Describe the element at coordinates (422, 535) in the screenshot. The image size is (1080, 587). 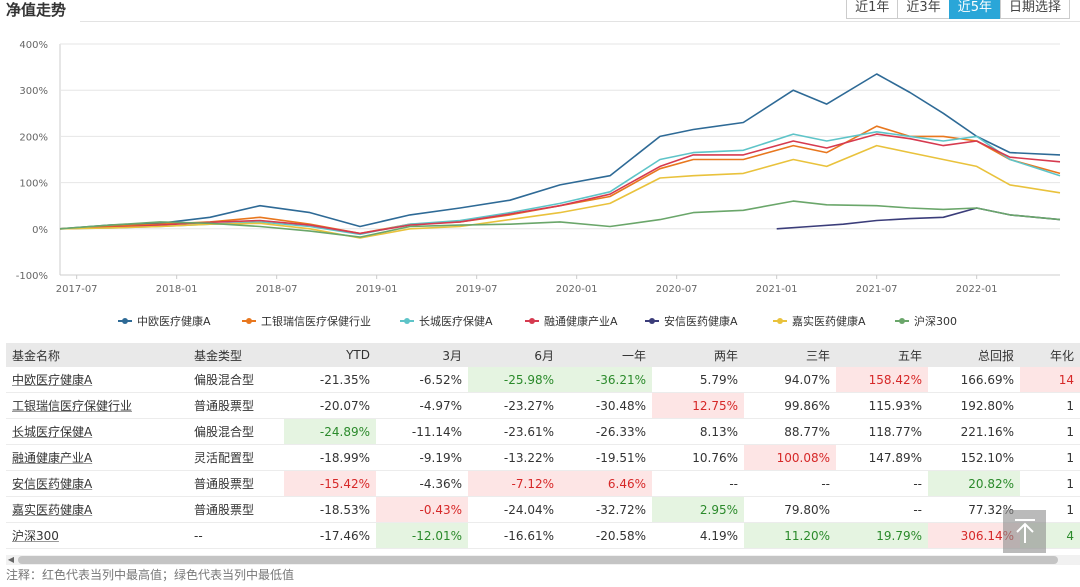
I see `return-cell: -12.01%` at that location.